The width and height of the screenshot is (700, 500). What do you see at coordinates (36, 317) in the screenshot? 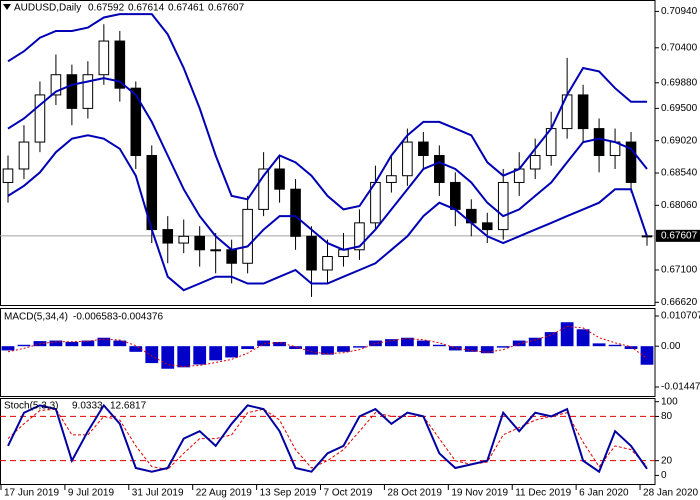
I see `macd-title: MACD(5,34,4)` at bounding box center [36, 317].